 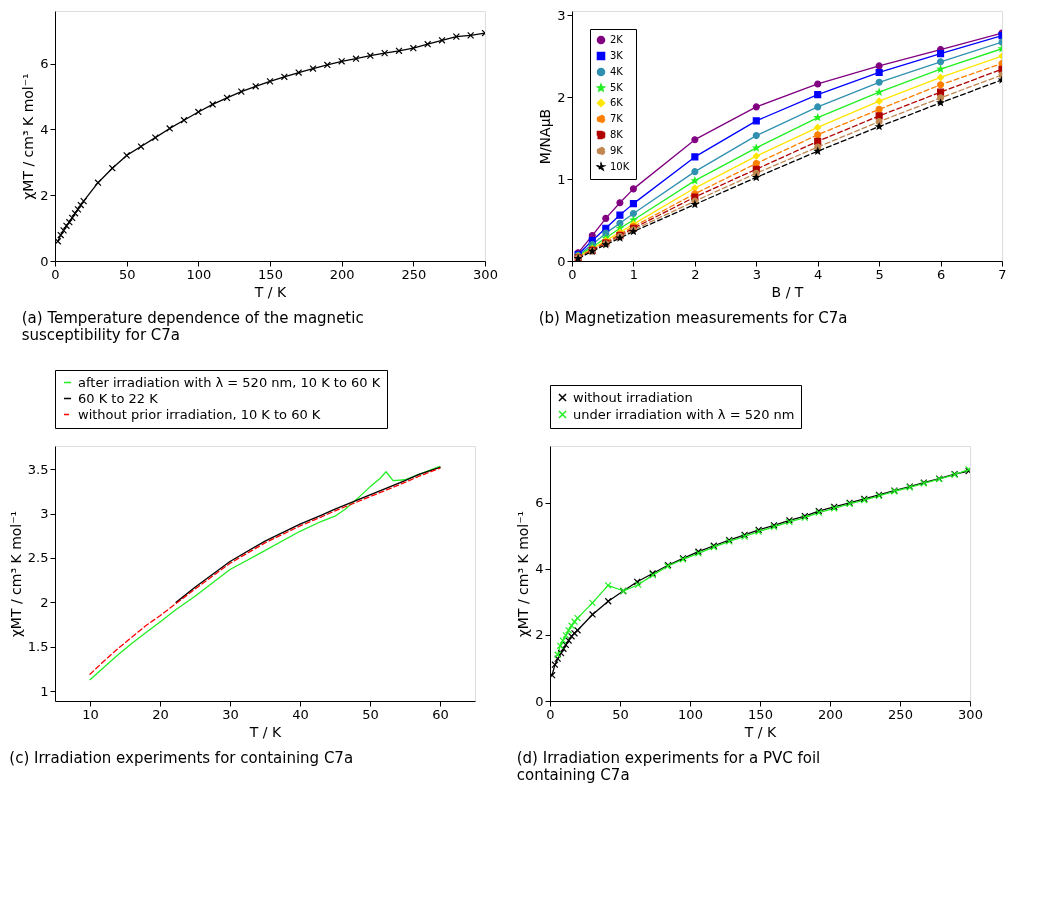 What do you see at coordinates (160, 714) in the screenshot?
I see `x-tick-label: 20` at bounding box center [160, 714].